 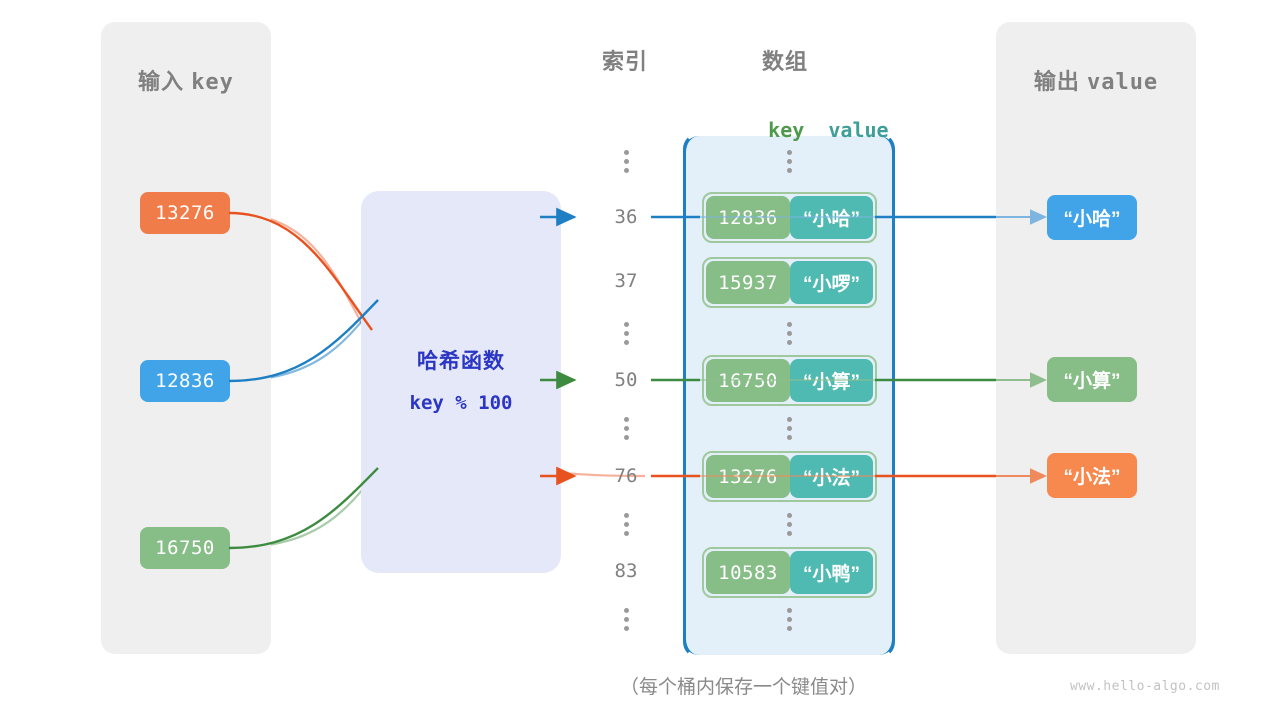 What do you see at coordinates (1092, 475) in the screenshot?
I see `output-value-pill-2: “小法”` at bounding box center [1092, 475].